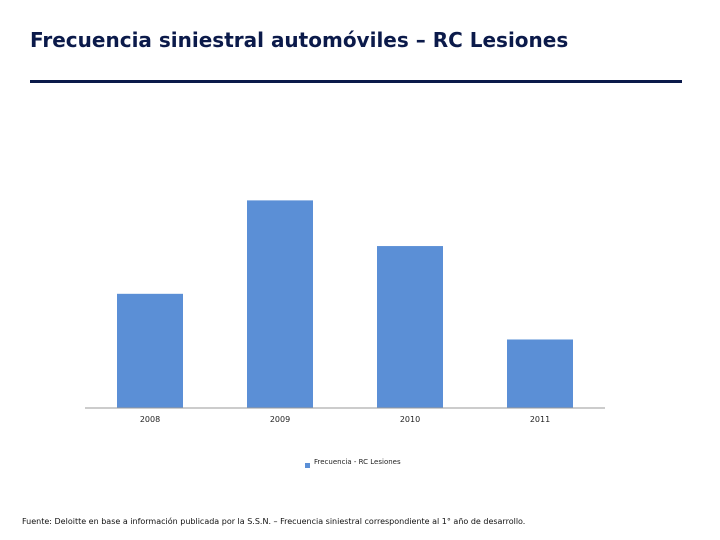 The width and height of the screenshot is (720, 540). What do you see at coordinates (307, 465) in the screenshot?
I see `legend-swatch` at bounding box center [307, 465].